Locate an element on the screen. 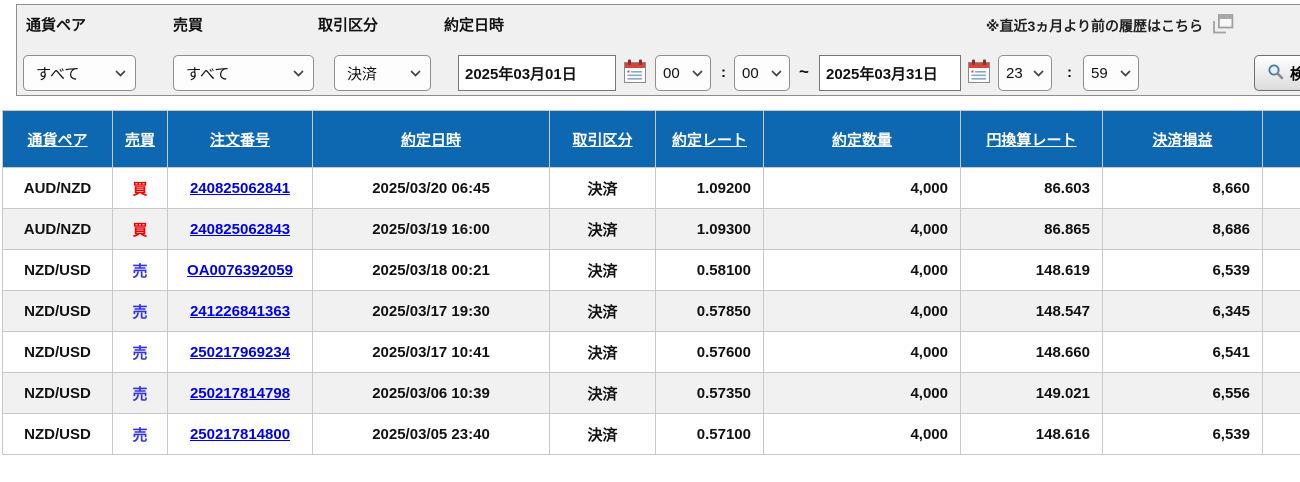 The height and width of the screenshot is (482, 1300). hour-from-value: 00 is located at coordinates (671, 73).